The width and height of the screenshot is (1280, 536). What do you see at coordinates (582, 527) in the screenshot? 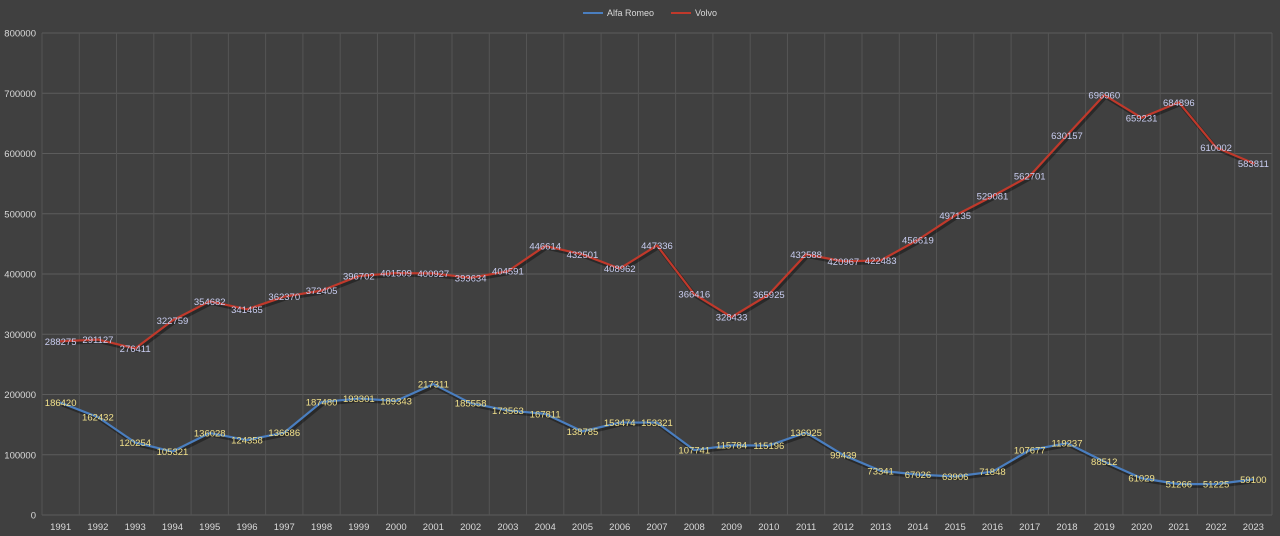
I see `x-tick-label: 2005` at bounding box center [582, 527].